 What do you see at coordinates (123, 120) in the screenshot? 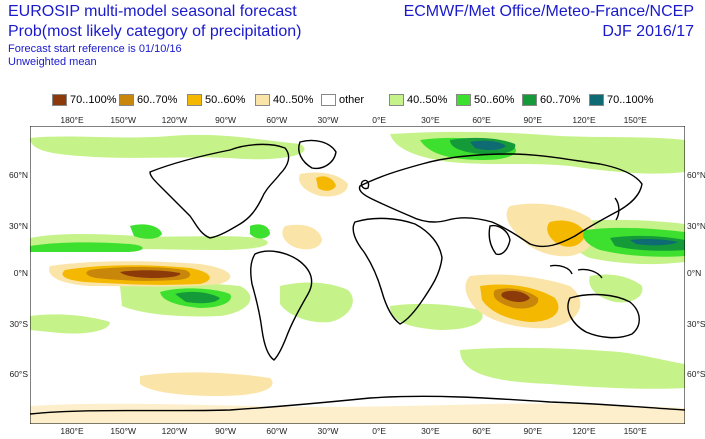
I see `x-tick-label-top: 150°W` at bounding box center [123, 120].